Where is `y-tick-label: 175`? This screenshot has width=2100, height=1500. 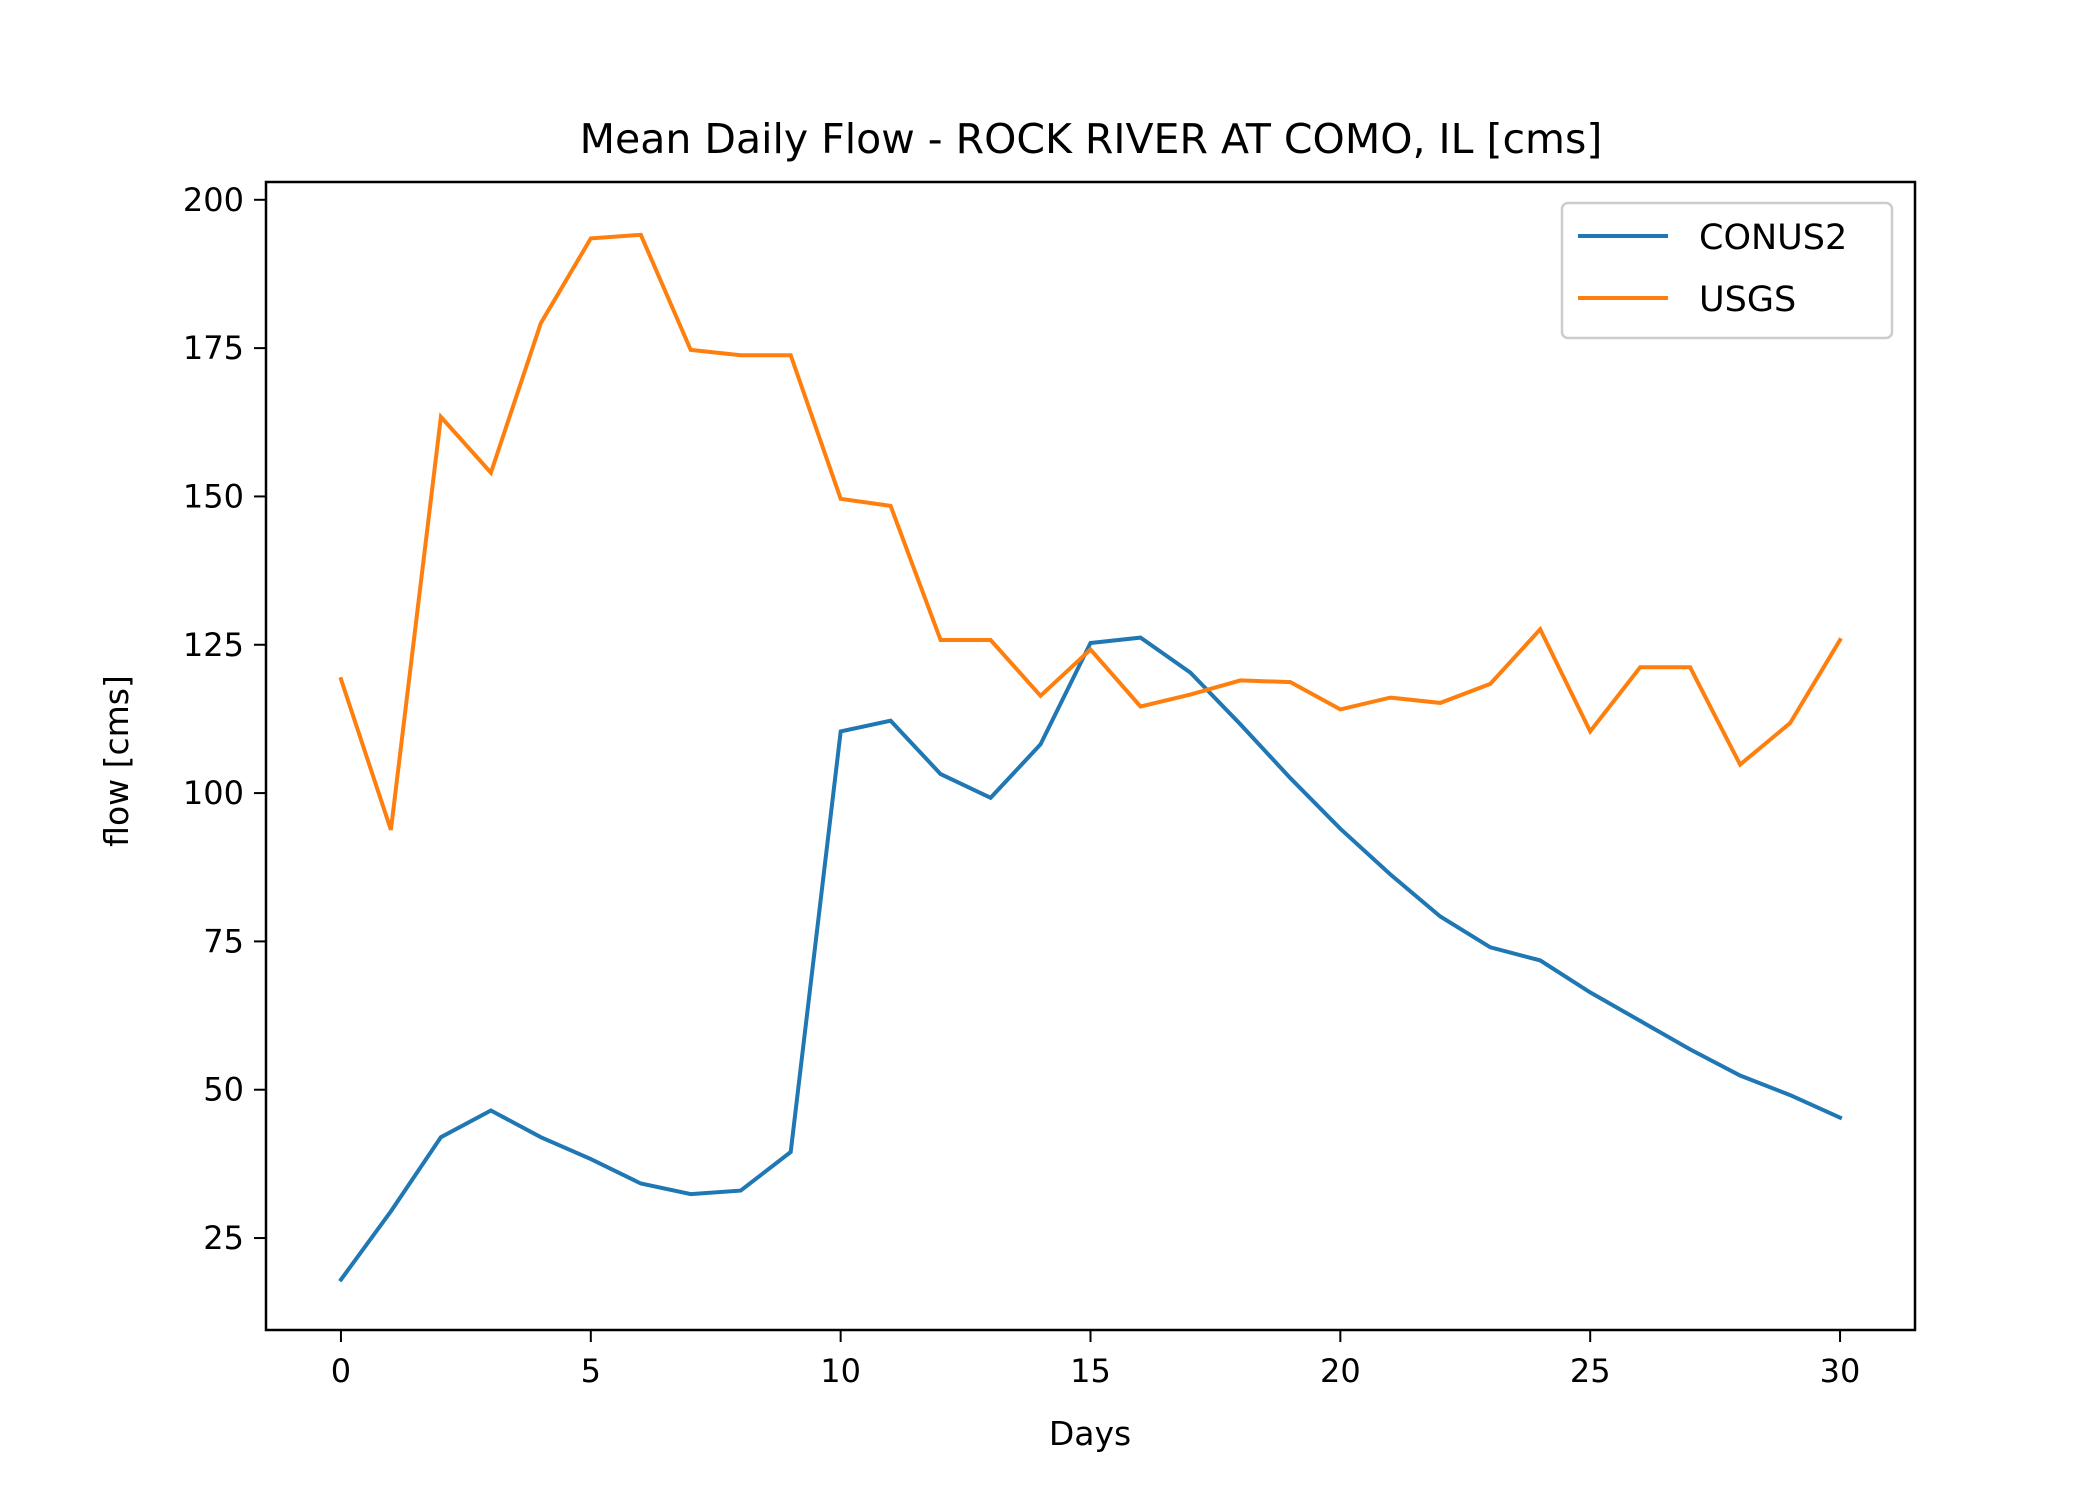
y-tick-label: 175 is located at coordinates (213, 348).